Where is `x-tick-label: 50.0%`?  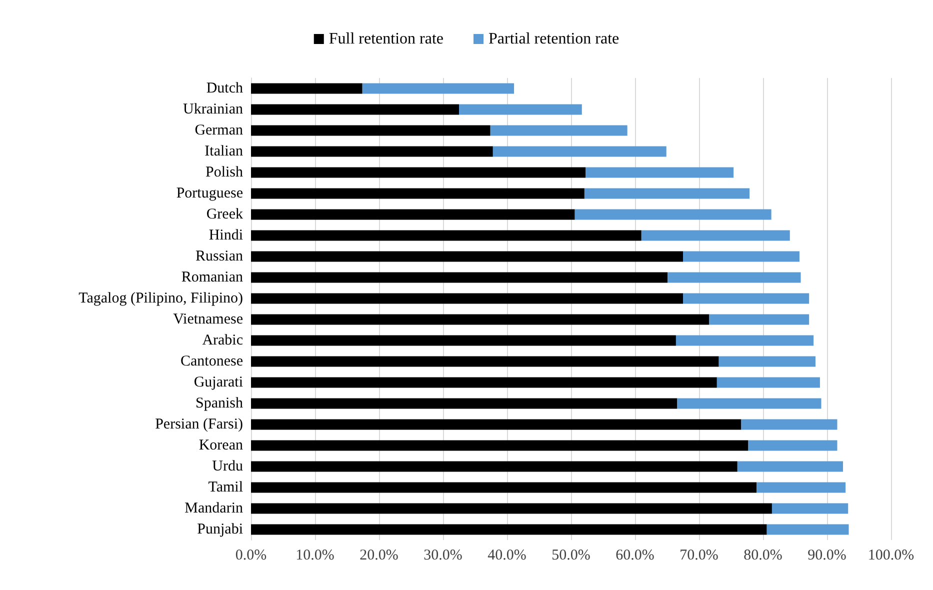 x-tick-label: 50.0% is located at coordinates (571, 556).